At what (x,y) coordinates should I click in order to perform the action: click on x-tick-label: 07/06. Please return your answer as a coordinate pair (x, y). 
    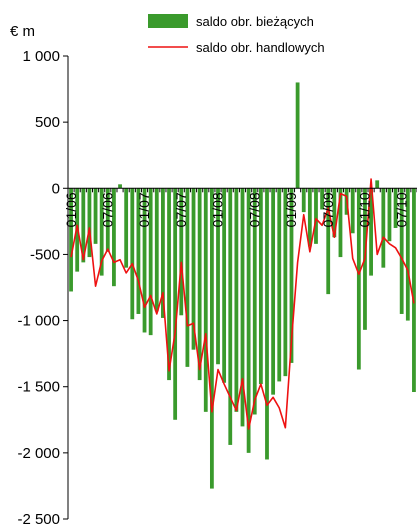
    Looking at the image, I should click on (108, 209).